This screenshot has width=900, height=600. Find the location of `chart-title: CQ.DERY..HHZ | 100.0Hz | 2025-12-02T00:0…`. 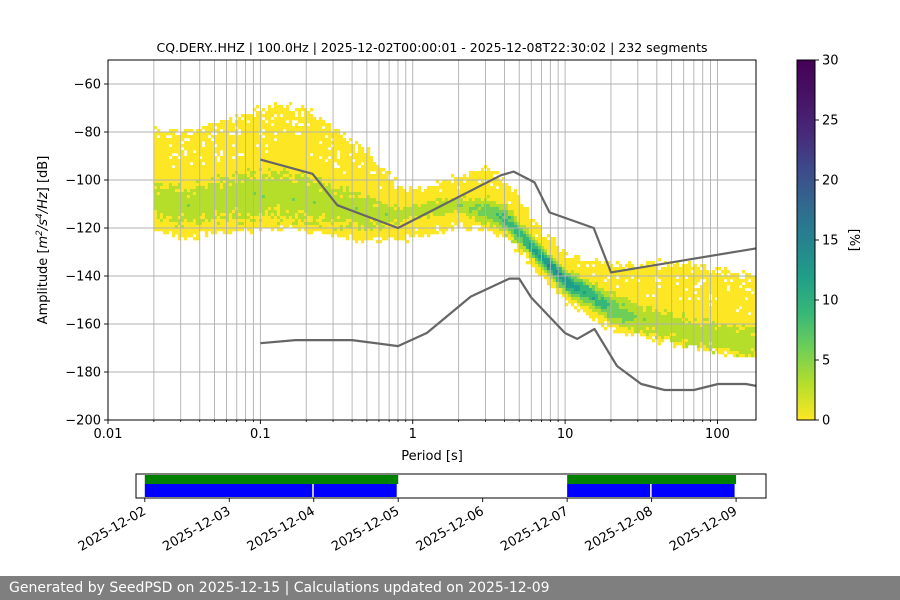

chart-title: CQ.DERY..HHZ | 100.0Hz | 2025-12-02T00:0… is located at coordinates (431, 47).